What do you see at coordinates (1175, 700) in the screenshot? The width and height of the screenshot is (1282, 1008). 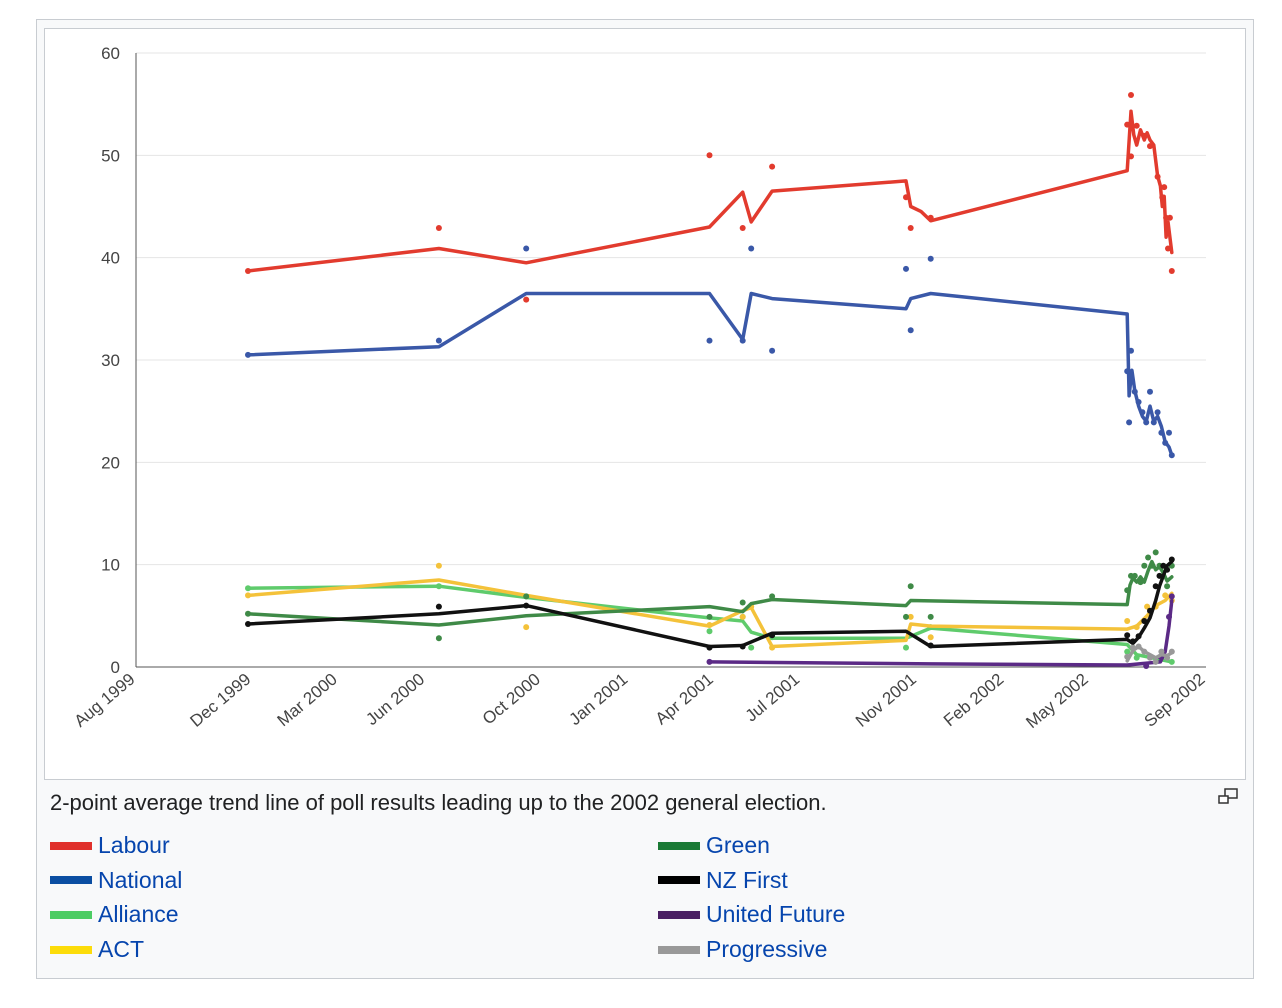 I see `x-tick-label: Sep 2002` at bounding box center [1175, 700].